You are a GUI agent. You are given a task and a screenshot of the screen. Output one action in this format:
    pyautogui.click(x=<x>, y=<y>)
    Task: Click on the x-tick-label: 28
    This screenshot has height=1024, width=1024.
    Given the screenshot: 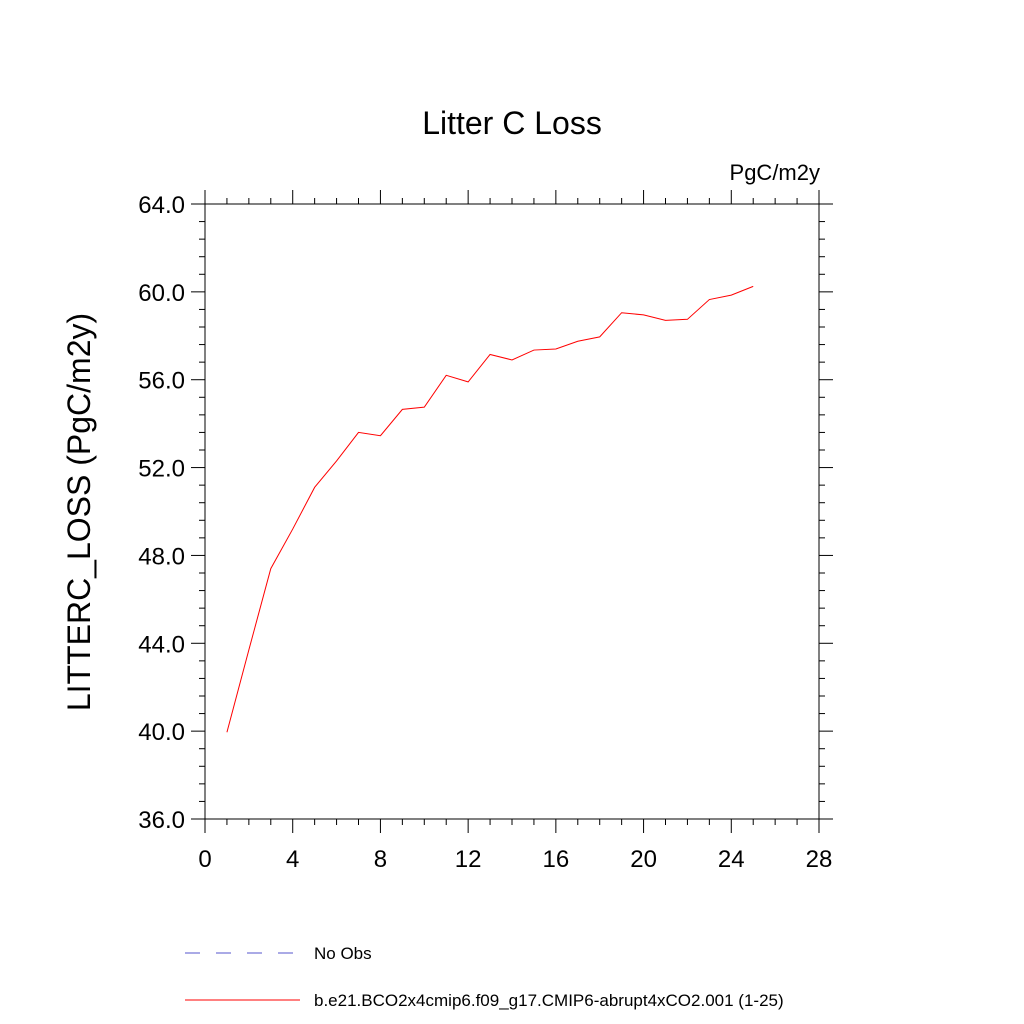 What is the action you would take?
    pyautogui.click(x=819, y=859)
    